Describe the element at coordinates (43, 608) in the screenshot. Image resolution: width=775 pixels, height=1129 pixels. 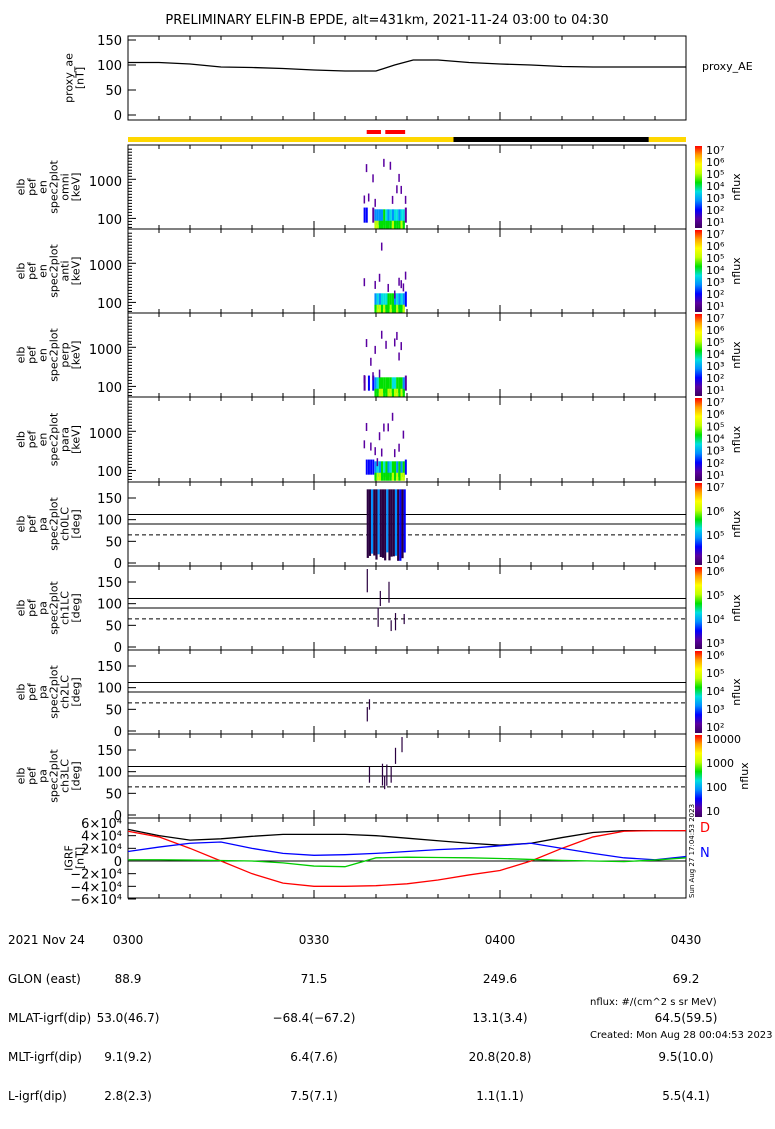
I see `ylabel-line: pa` at that location.